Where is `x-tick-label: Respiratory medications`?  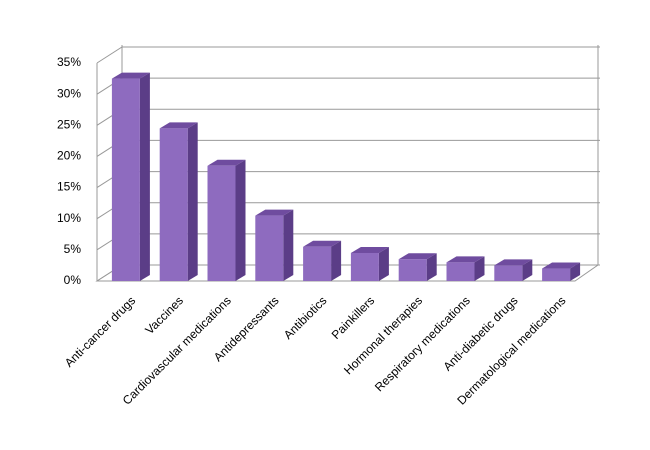
x-tick-label: Respiratory medications is located at coordinates (422, 343).